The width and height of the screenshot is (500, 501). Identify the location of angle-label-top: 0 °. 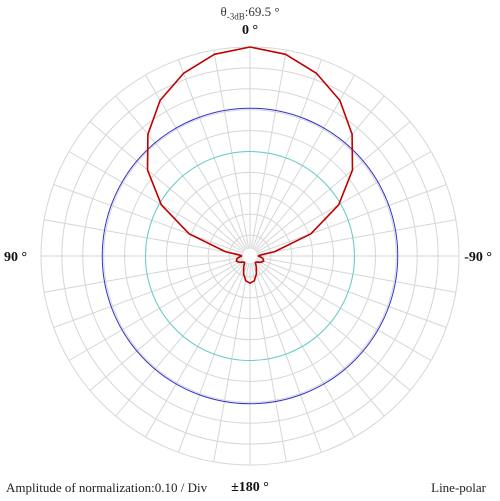
(250, 30).